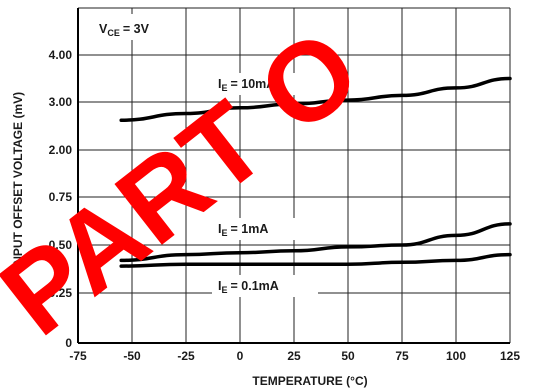 The image size is (534, 390). What do you see at coordinates (18, 180) in the screenshot?
I see `y-axis-title: INPUT OFFSET VOLTAGE (mV)` at bounding box center [18, 180].